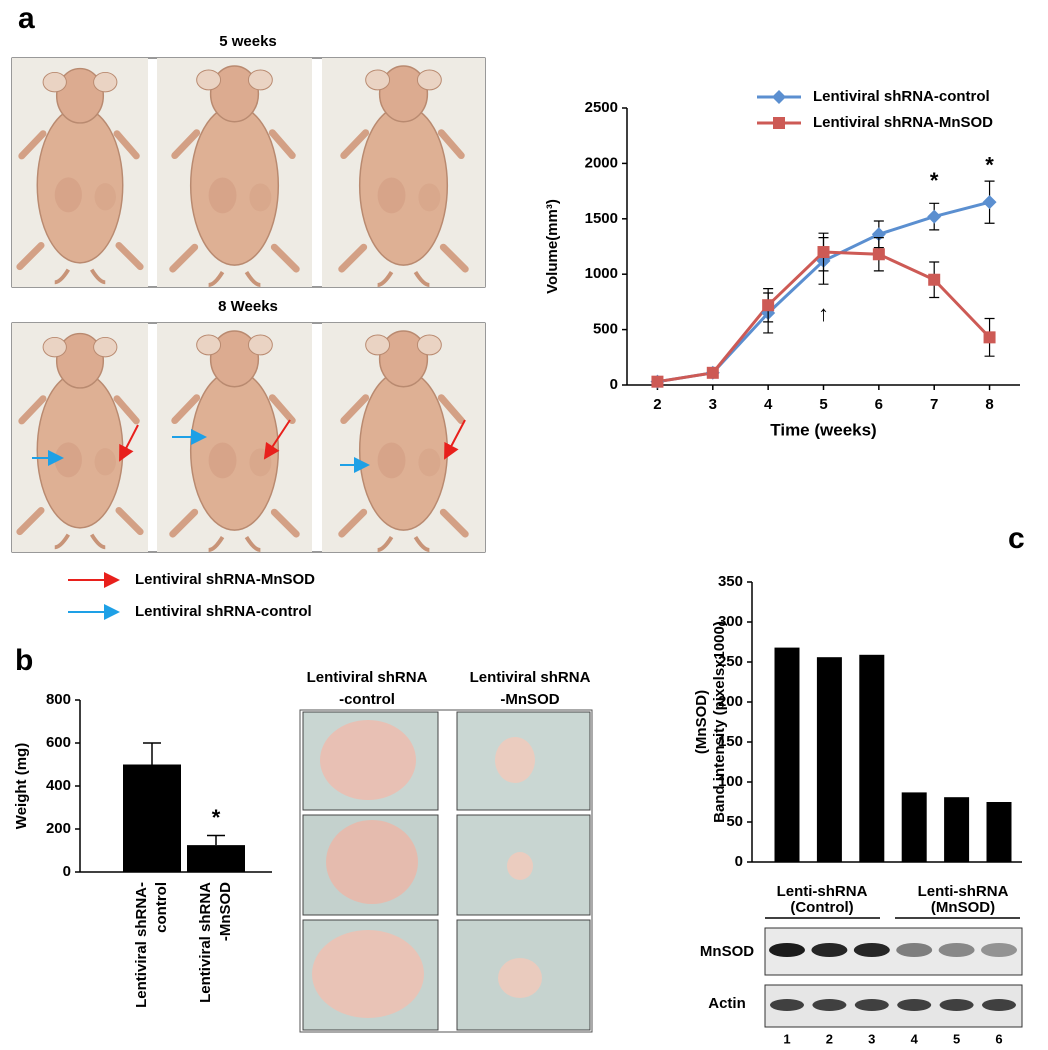 This screenshot has width=1048, height=1050. Describe the element at coordinates (161, 907) in the screenshot. I see `x-tick-label: control` at that location.